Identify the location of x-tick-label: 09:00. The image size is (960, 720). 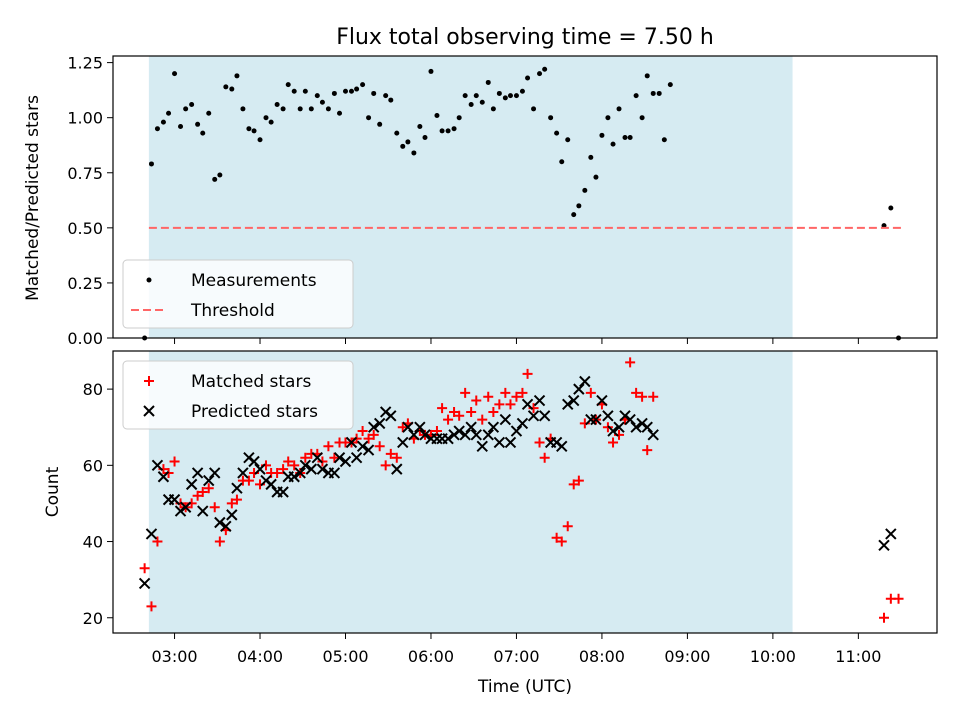
(687, 656).